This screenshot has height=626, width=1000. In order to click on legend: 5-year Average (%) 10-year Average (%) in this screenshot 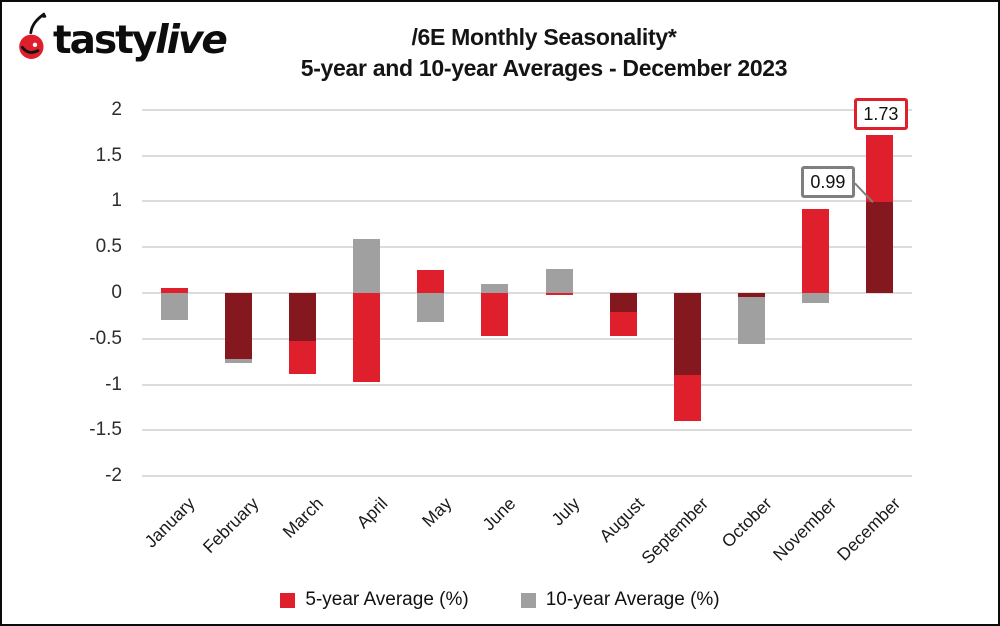, I will do `click(500, 600)`.